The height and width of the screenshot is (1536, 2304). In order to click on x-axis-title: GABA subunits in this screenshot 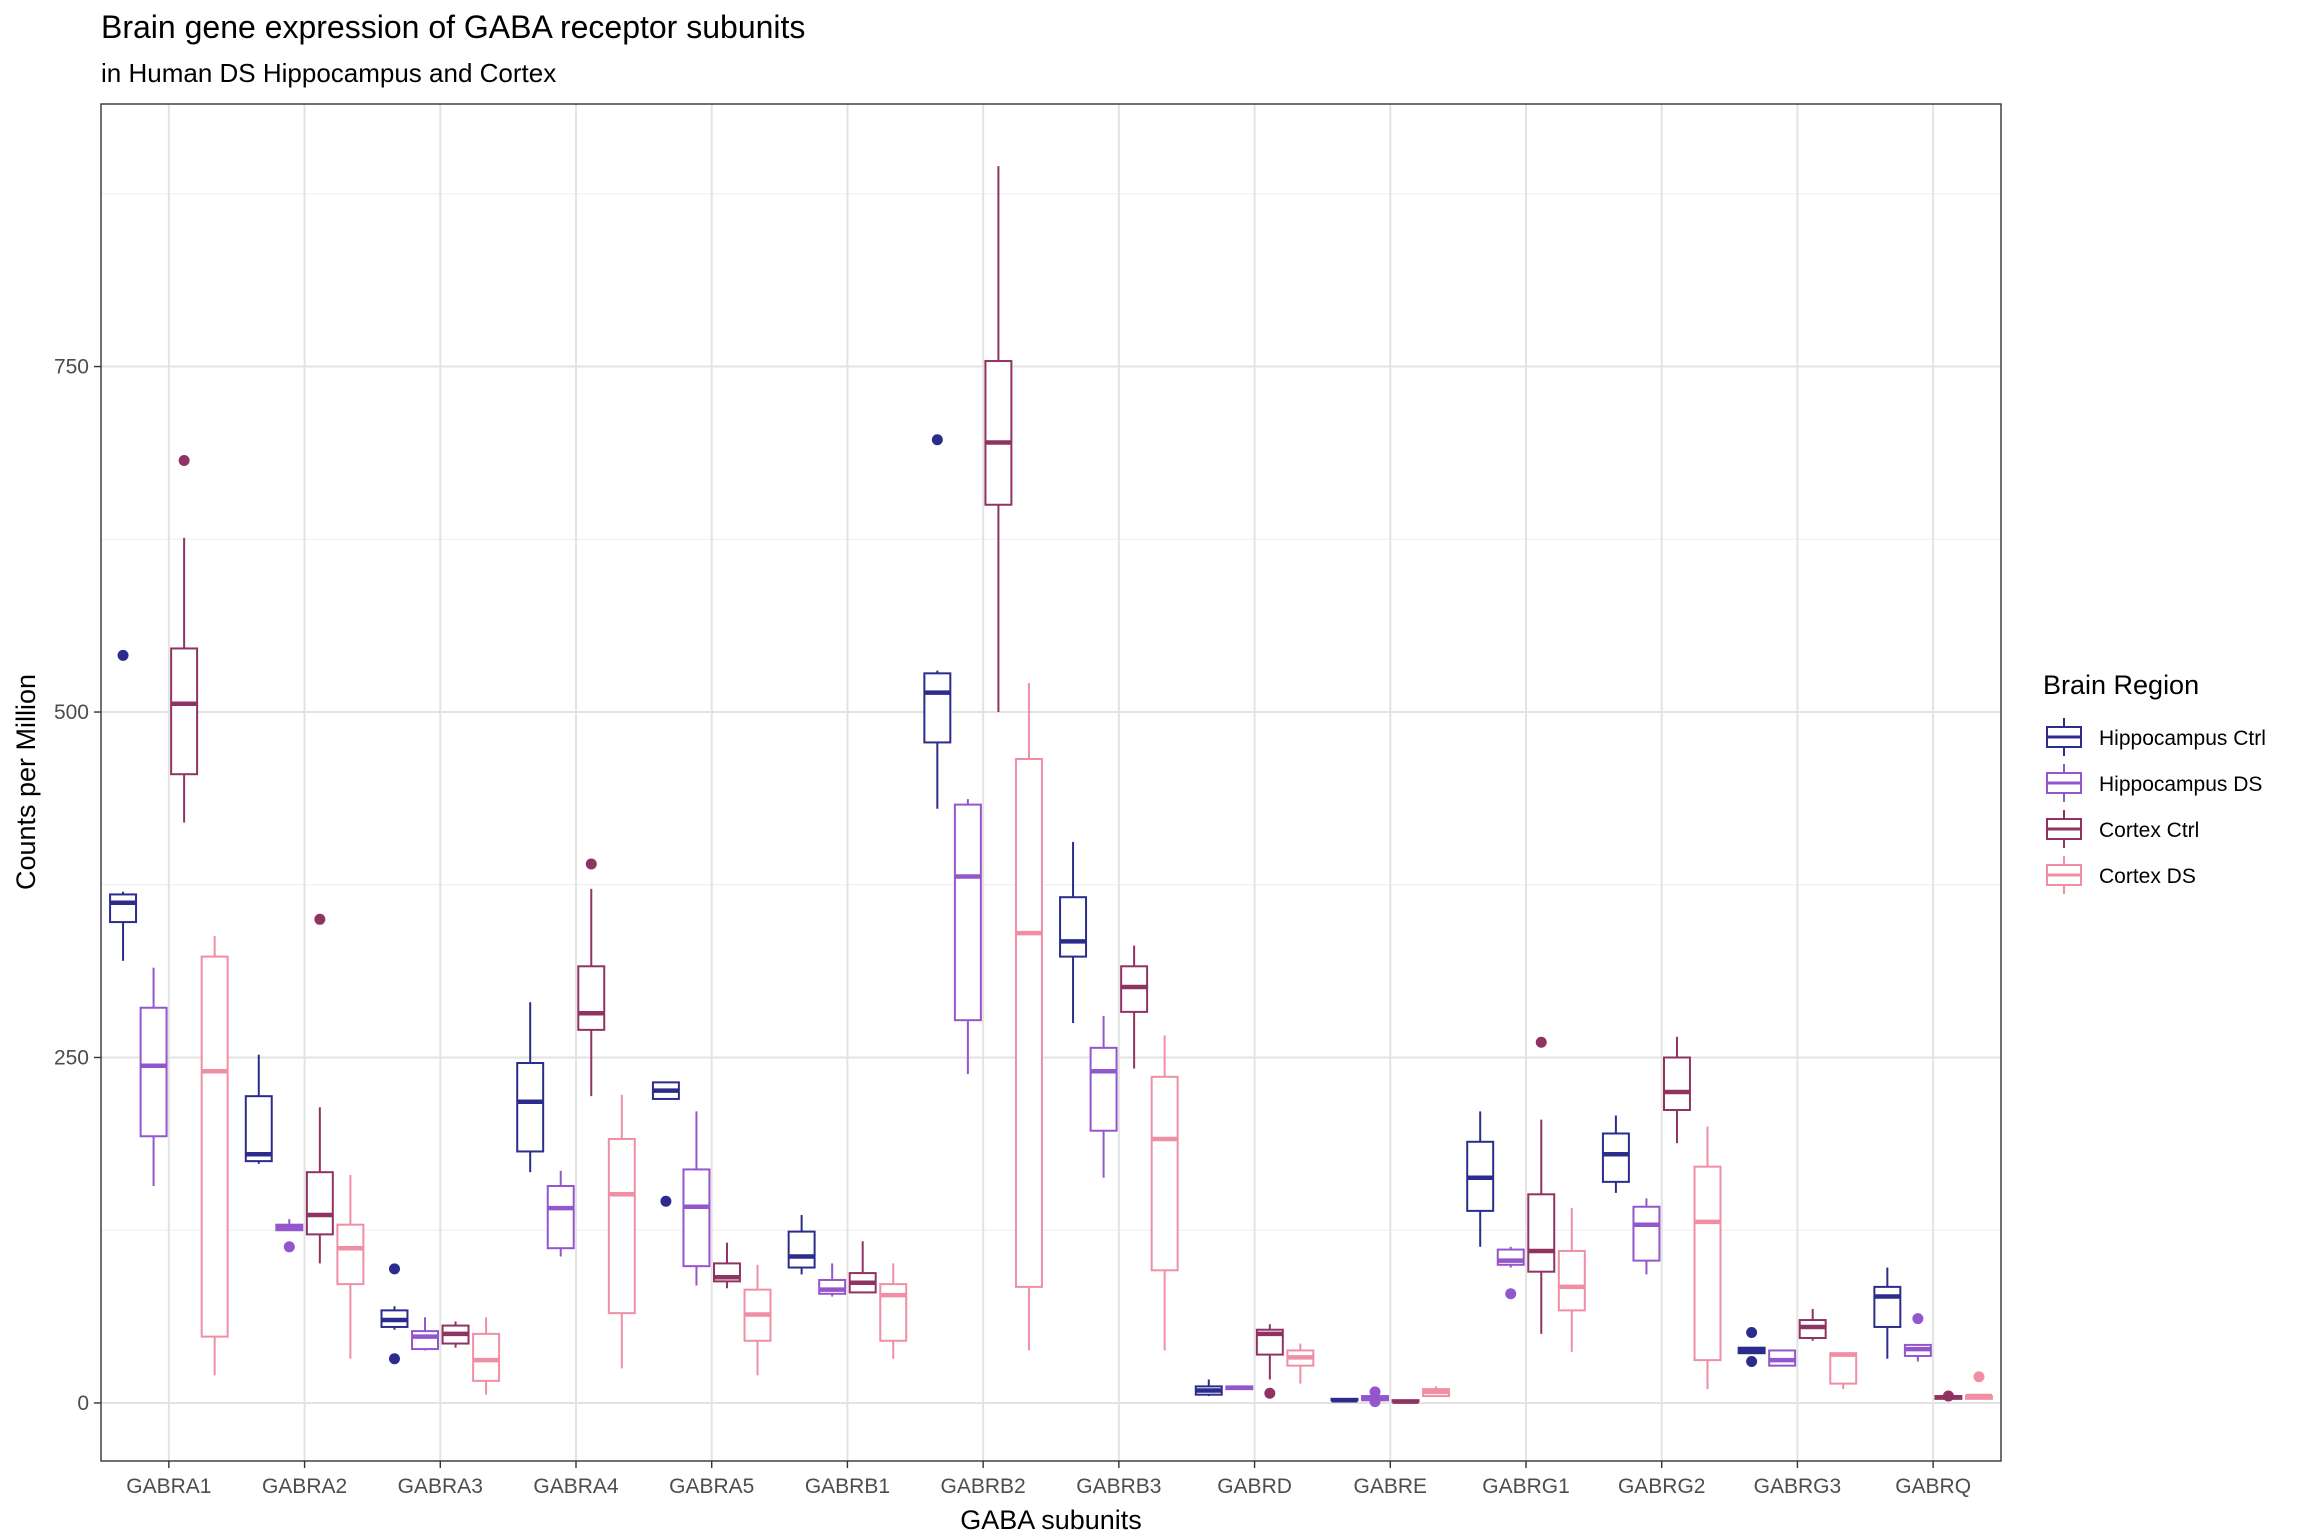, I will do `click(1051, 1520)`.